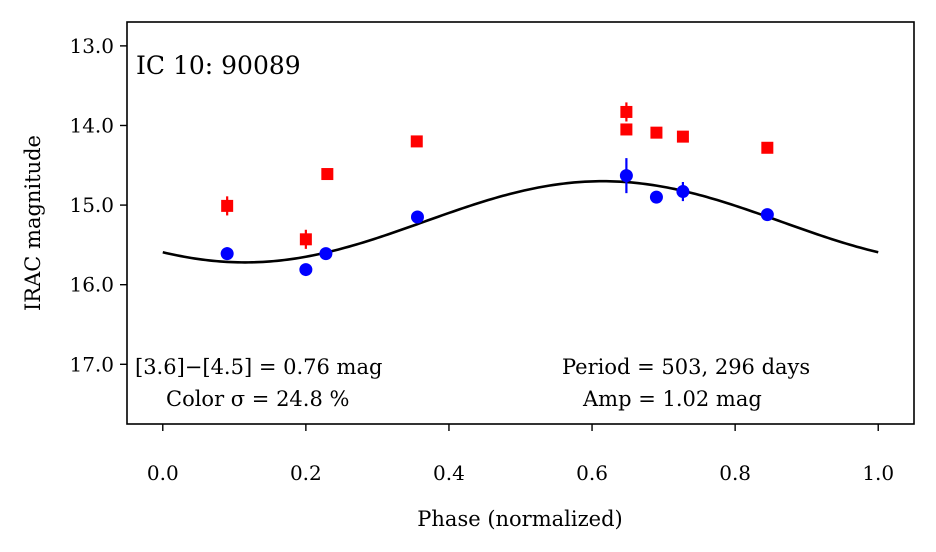 The image size is (936, 552). What do you see at coordinates (306, 473) in the screenshot?
I see `x-tick-label: 0.2` at bounding box center [306, 473].